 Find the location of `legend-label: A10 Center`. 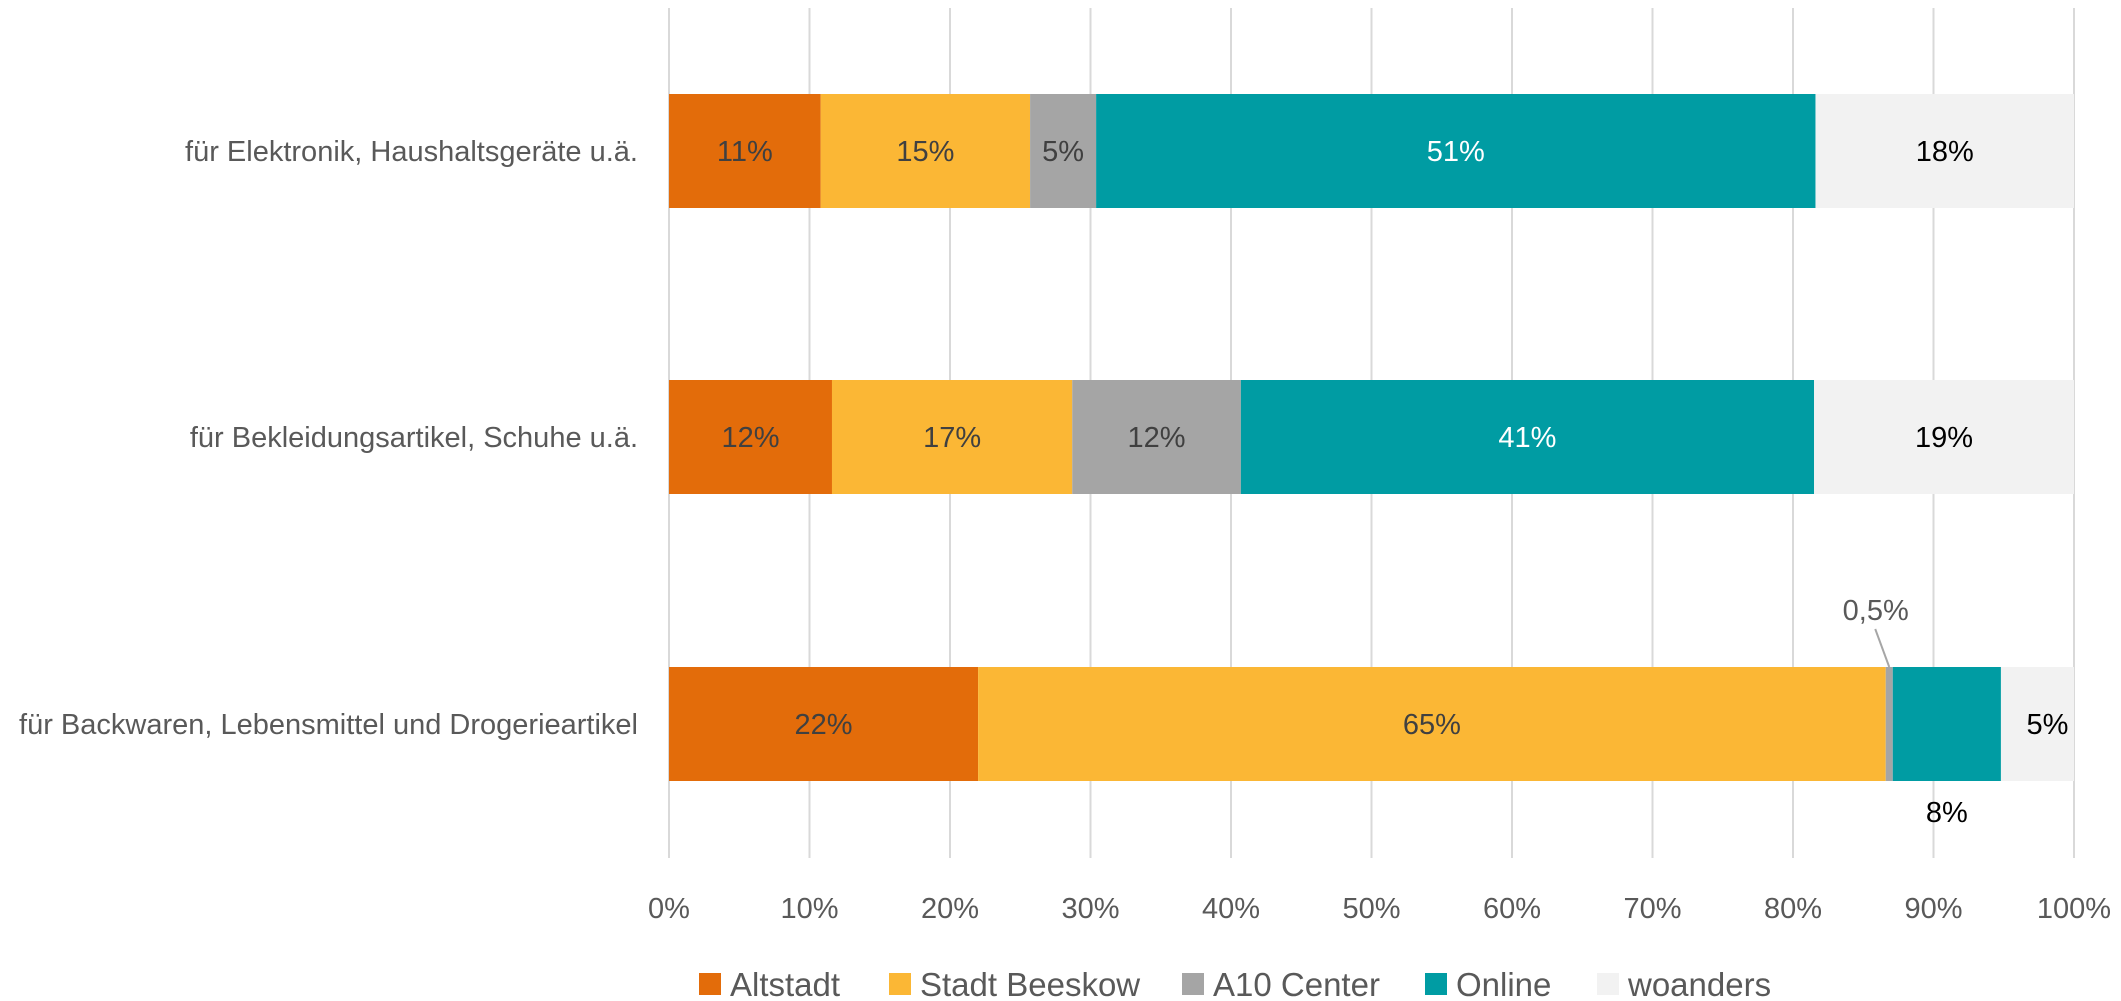

legend-label: A10 Center is located at coordinates (1296, 983).